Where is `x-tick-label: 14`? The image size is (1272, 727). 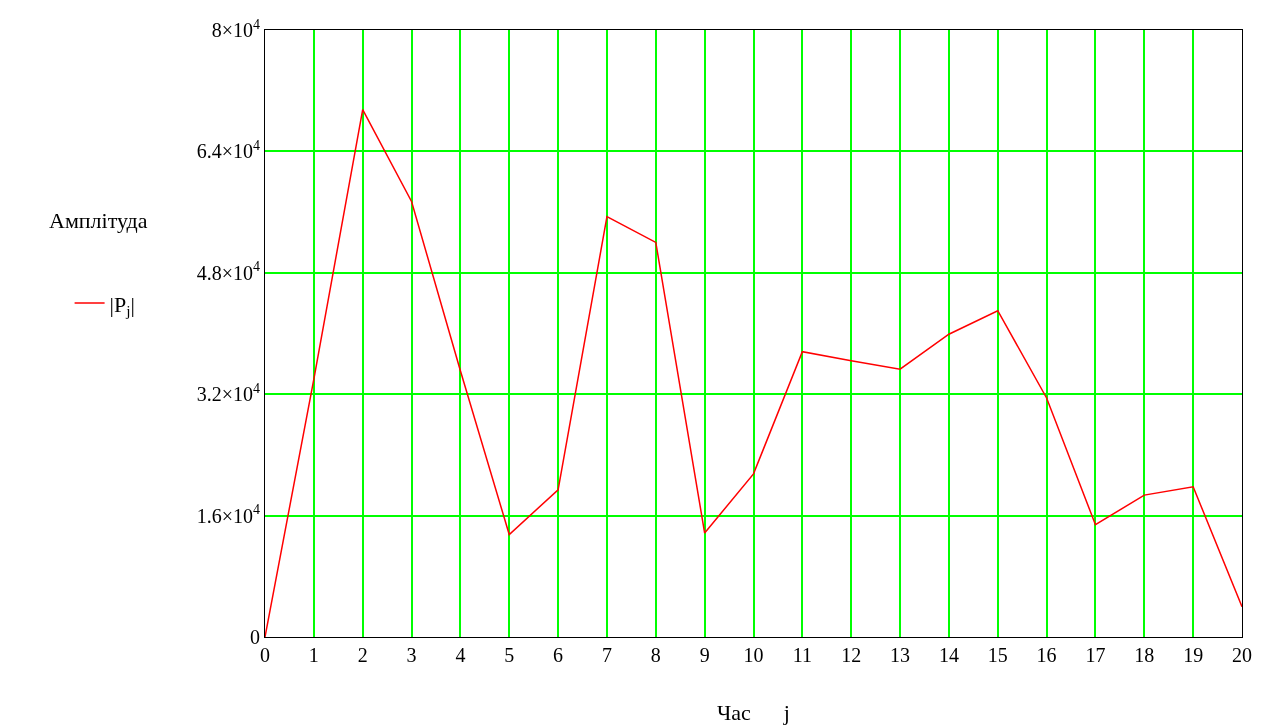 x-tick-label: 14 is located at coordinates (948, 655).